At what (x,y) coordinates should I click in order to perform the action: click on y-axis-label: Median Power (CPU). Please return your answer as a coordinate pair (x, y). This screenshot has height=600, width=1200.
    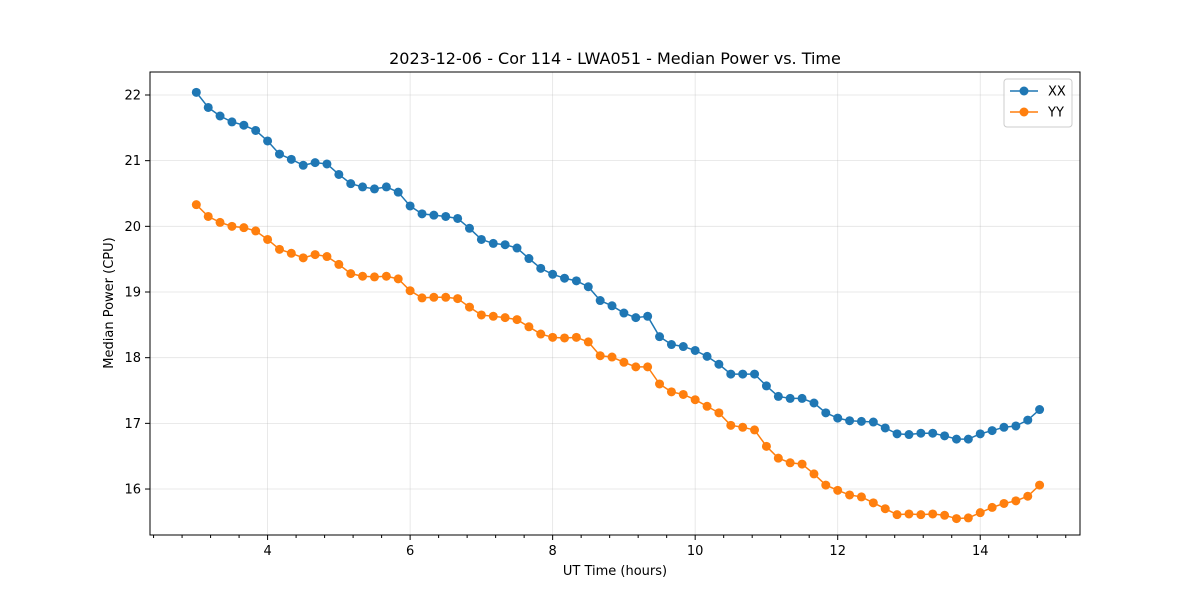
    Looking at the image, I should click on (109, 302).